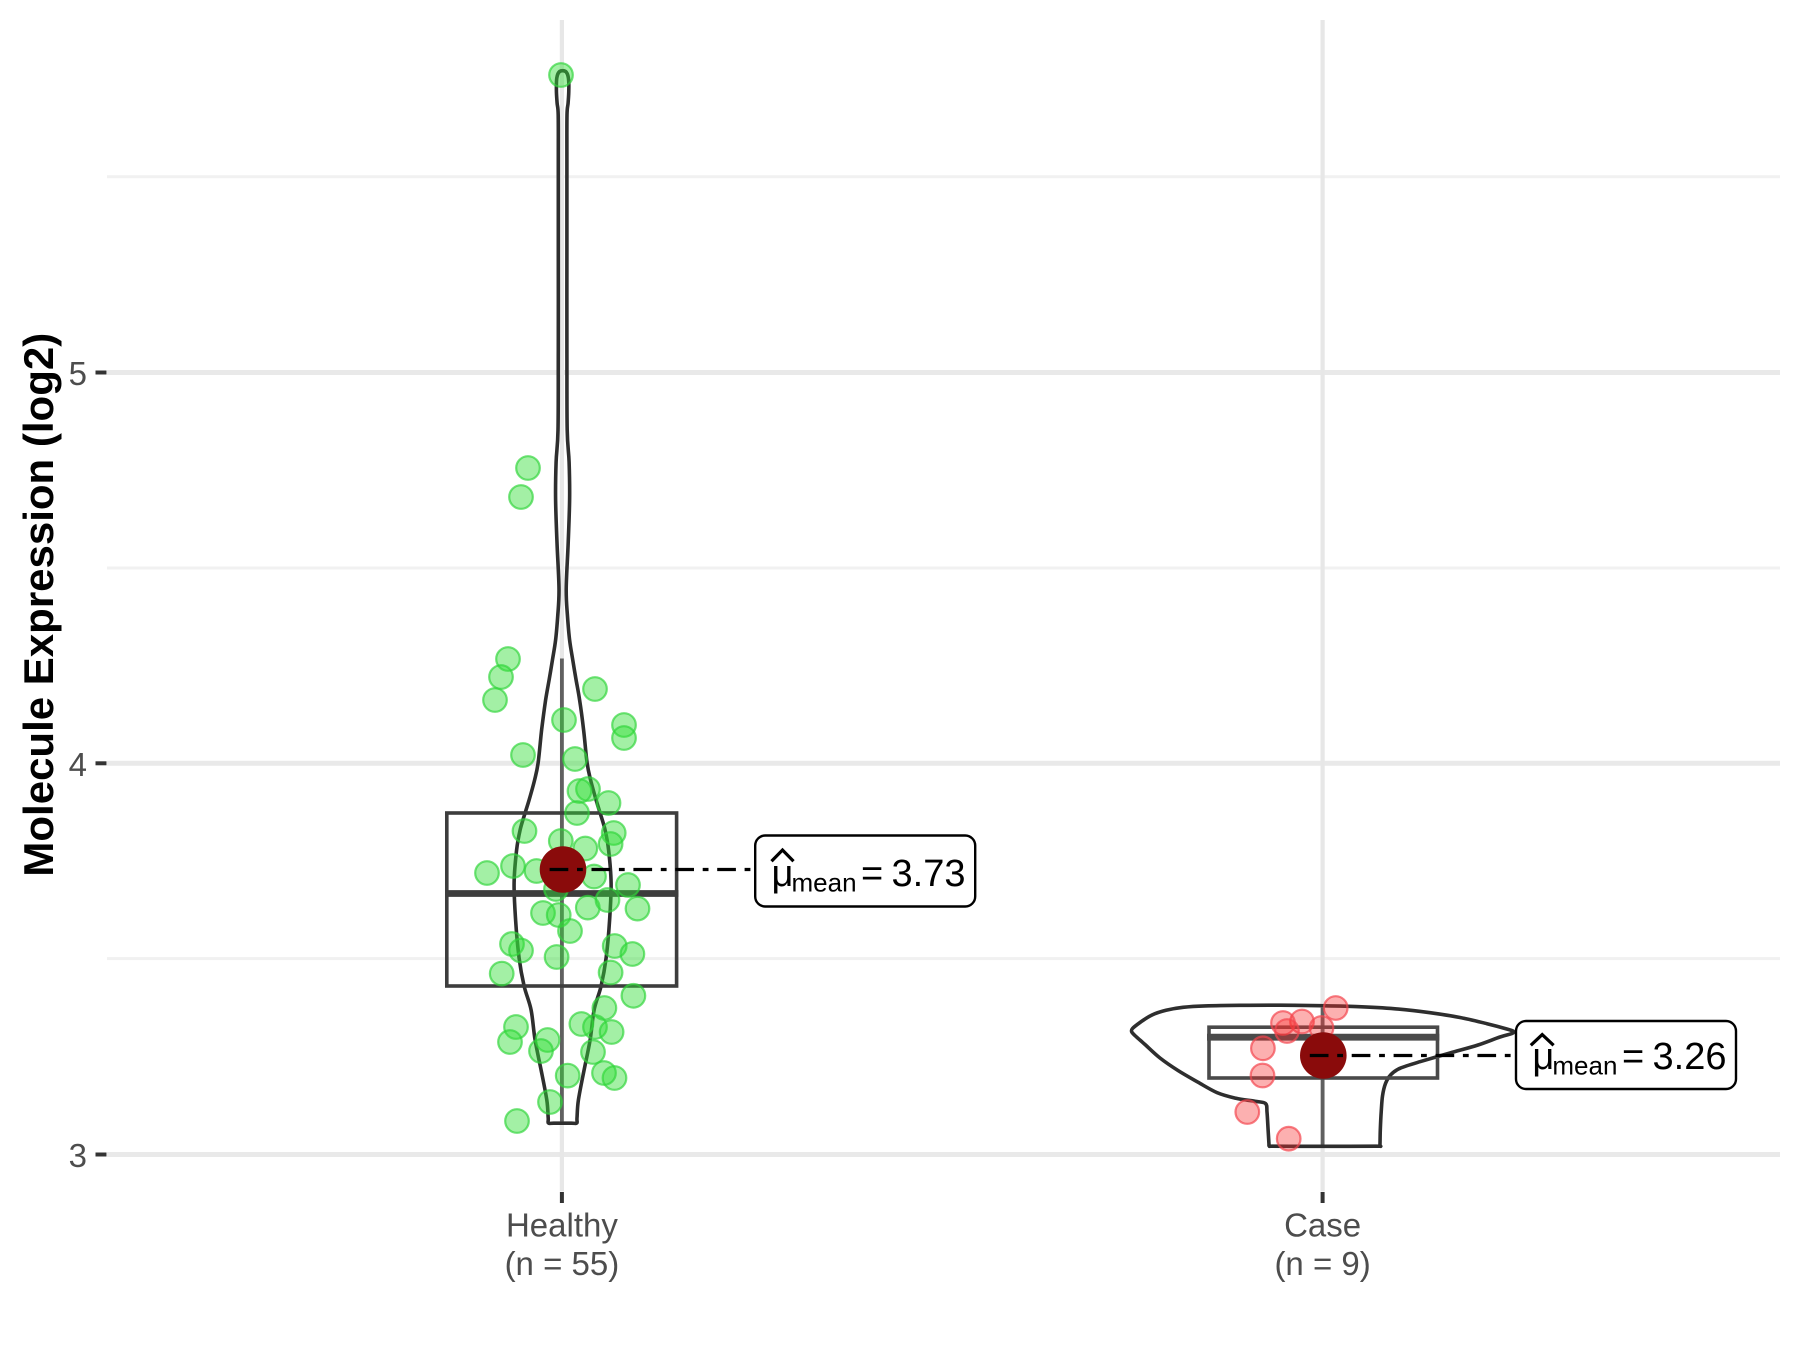  What do you see at coordinates (562, 1225) in the screenshot?
I see `svg-text: Healthy` at bounding box center [562, 1225].